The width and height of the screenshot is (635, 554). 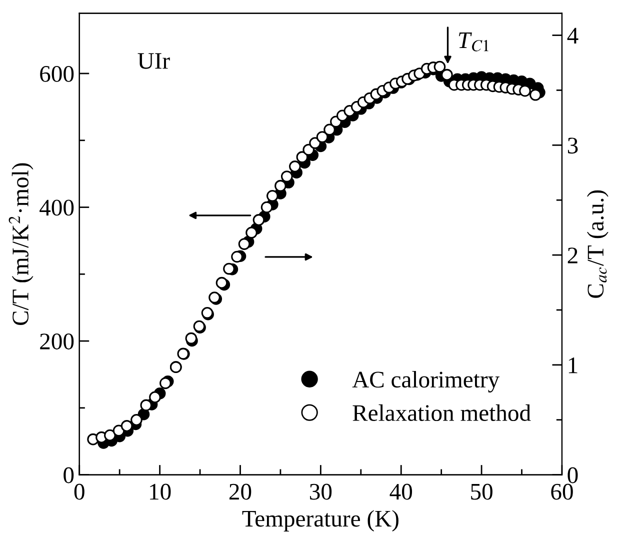 I want to click on y-tick-label: 600, so click(x=57, y=74).